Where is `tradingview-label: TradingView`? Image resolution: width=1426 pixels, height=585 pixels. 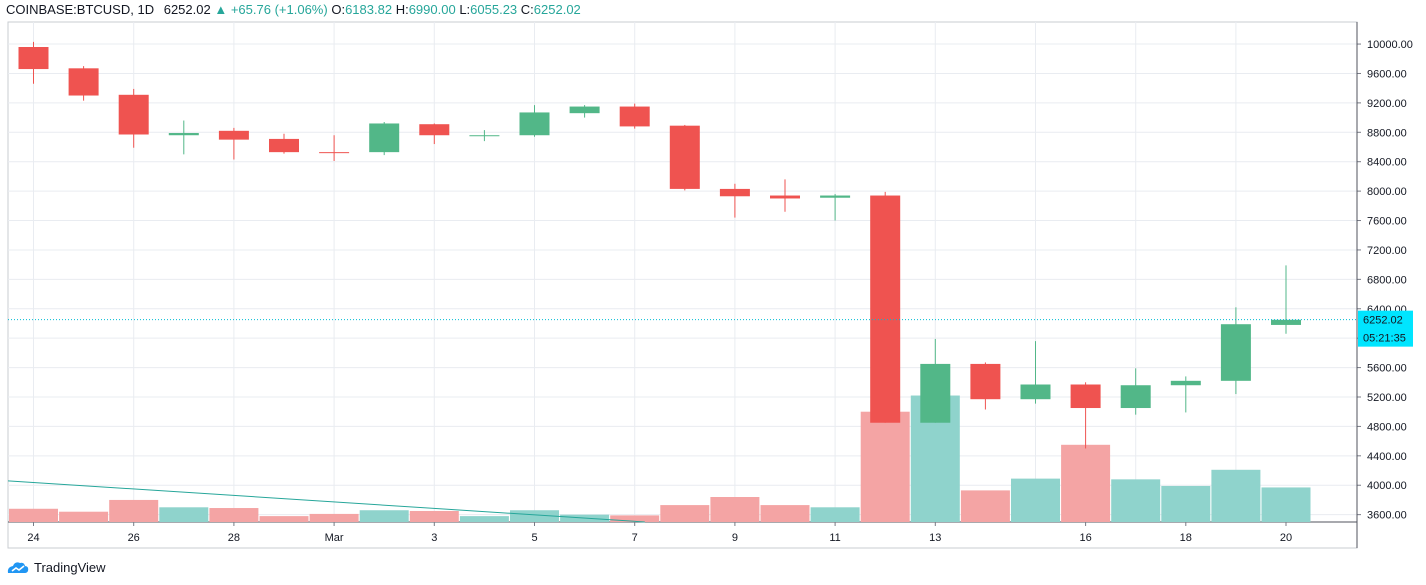
tradingview-label: TradingView is located at coordinates (70, 567).